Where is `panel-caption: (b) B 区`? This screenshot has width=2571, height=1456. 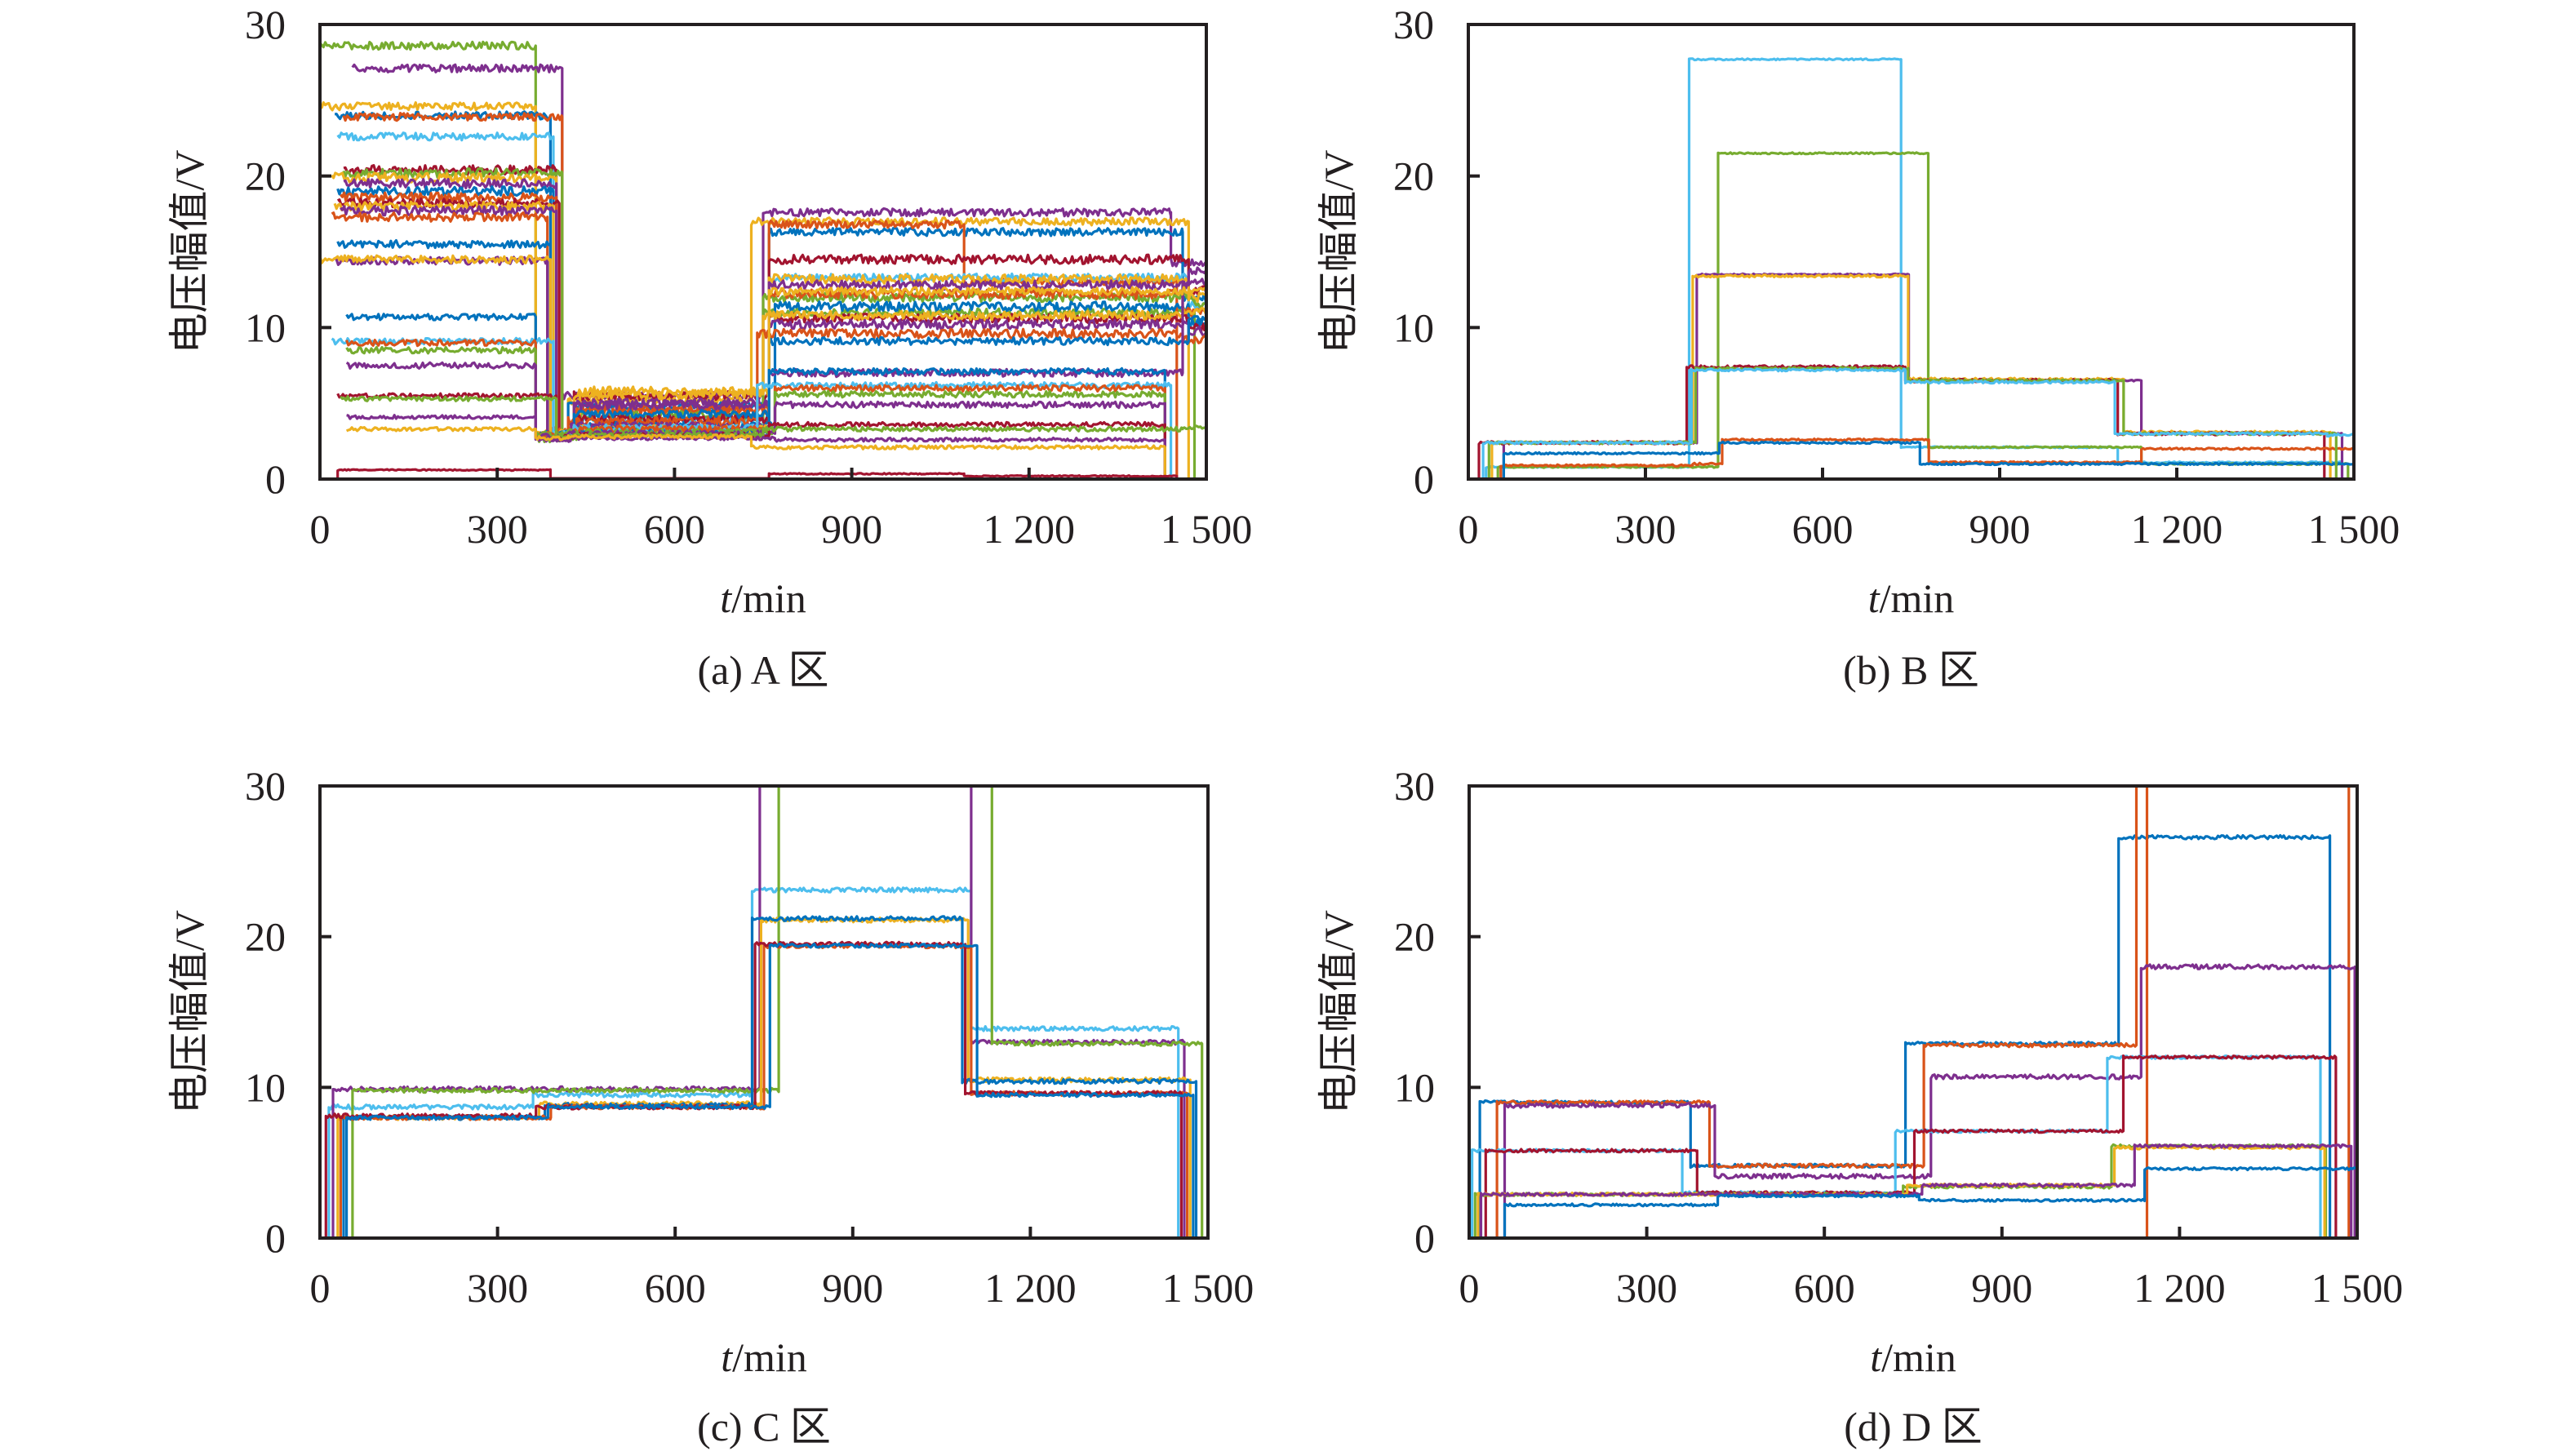
panel-caption: (b) B 区 is located at coordinates (1911, 670).